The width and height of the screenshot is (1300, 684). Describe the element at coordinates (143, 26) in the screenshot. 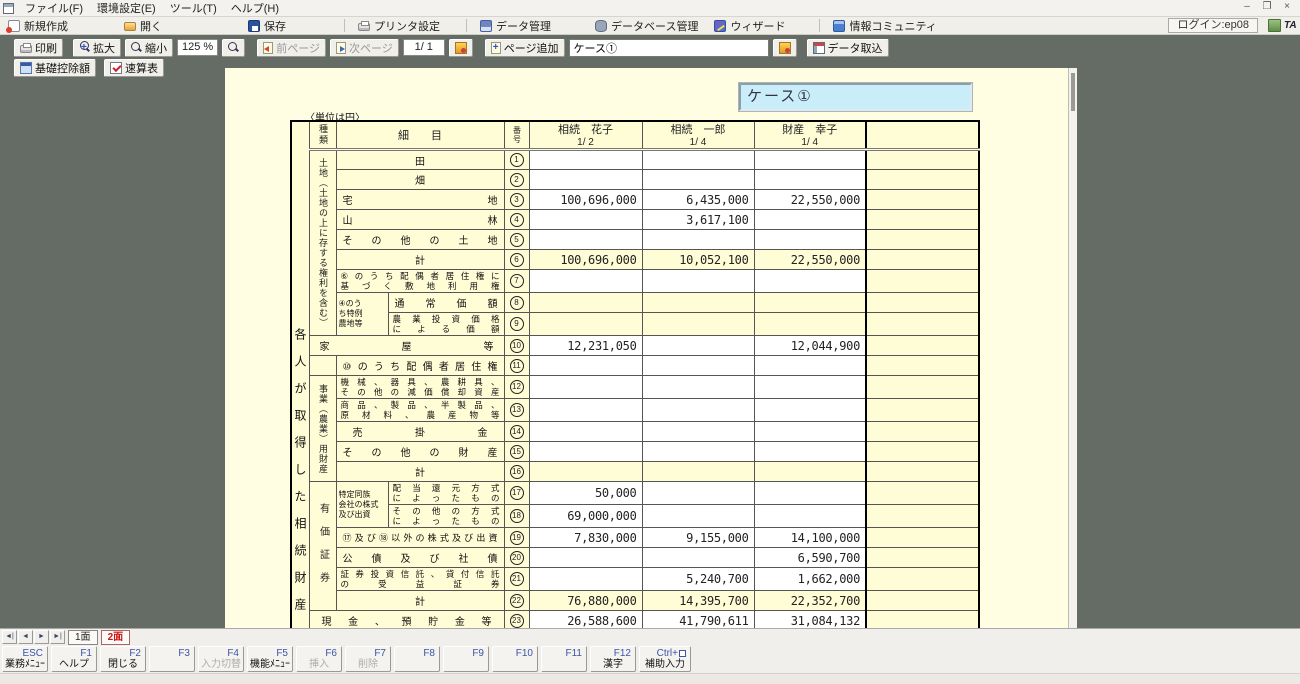

I see `open-button: 開く` at that location.